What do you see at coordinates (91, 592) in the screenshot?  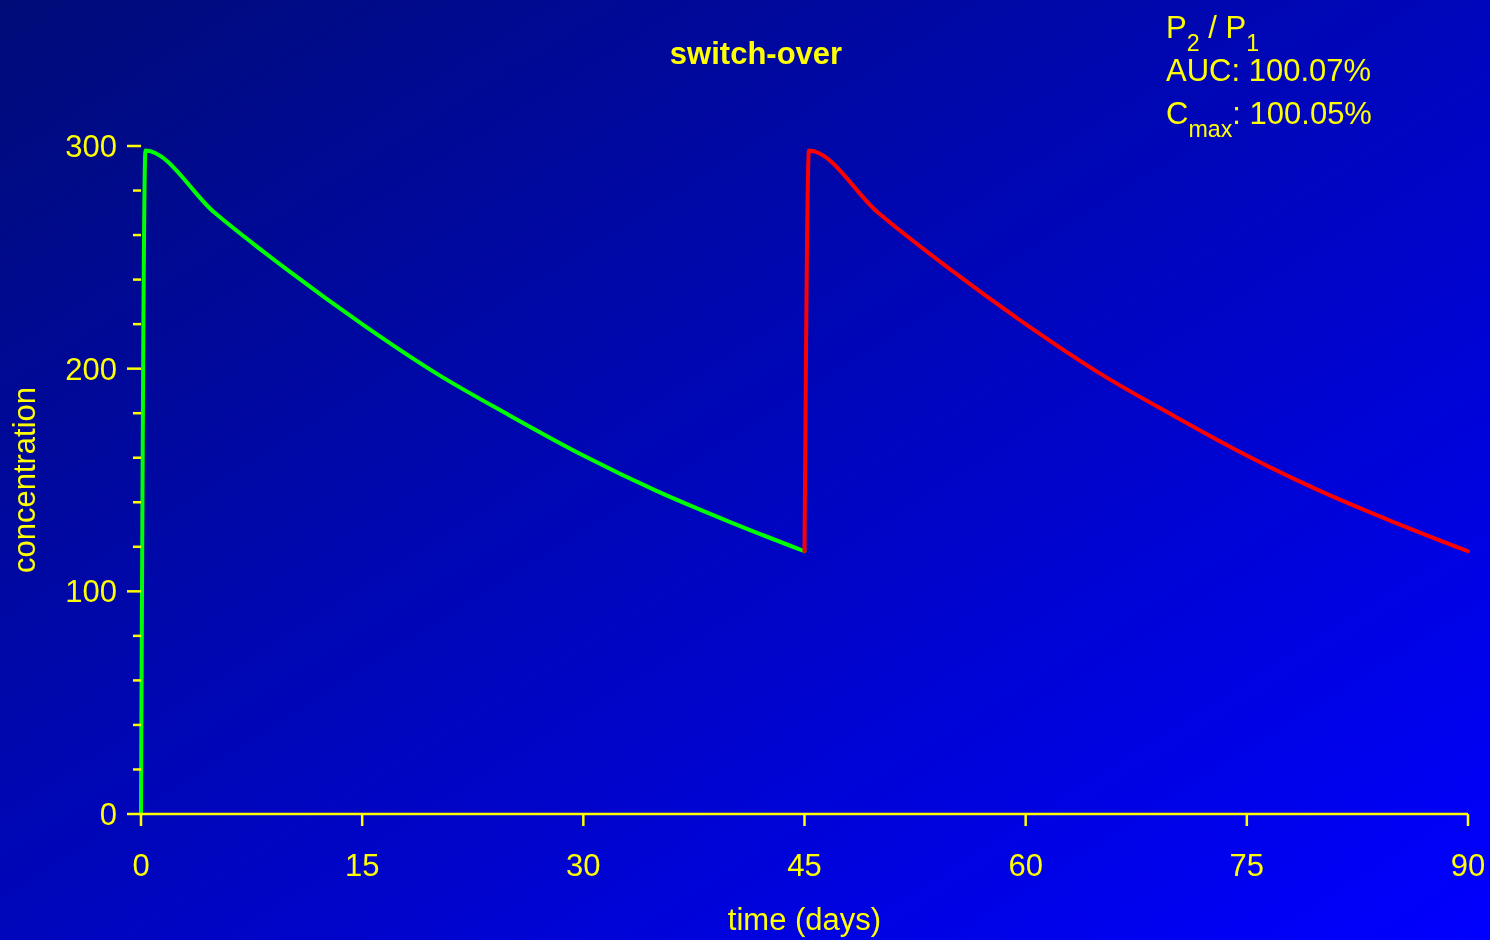 I see `y-tick-label: 100` at bounding box center [91, 592].